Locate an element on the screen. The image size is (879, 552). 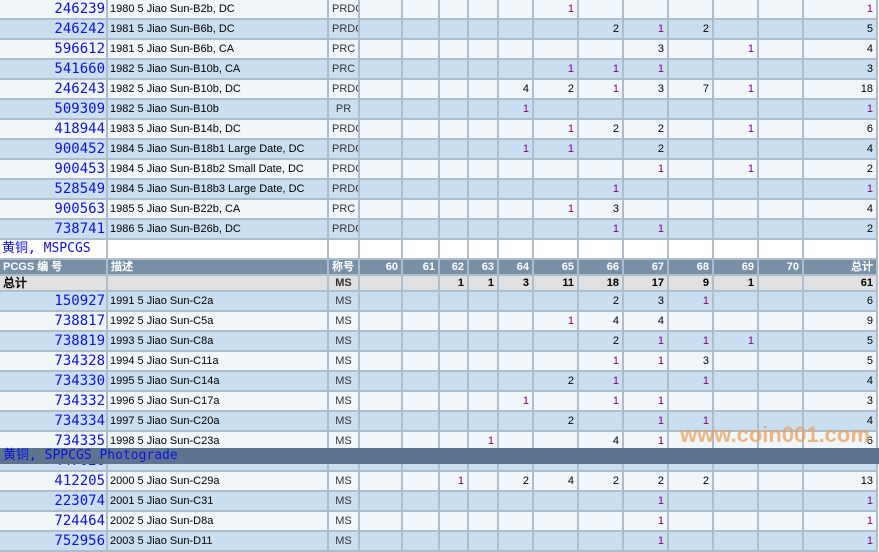
pcgs-id-link: 150927 is located at coordinates (53, 301).